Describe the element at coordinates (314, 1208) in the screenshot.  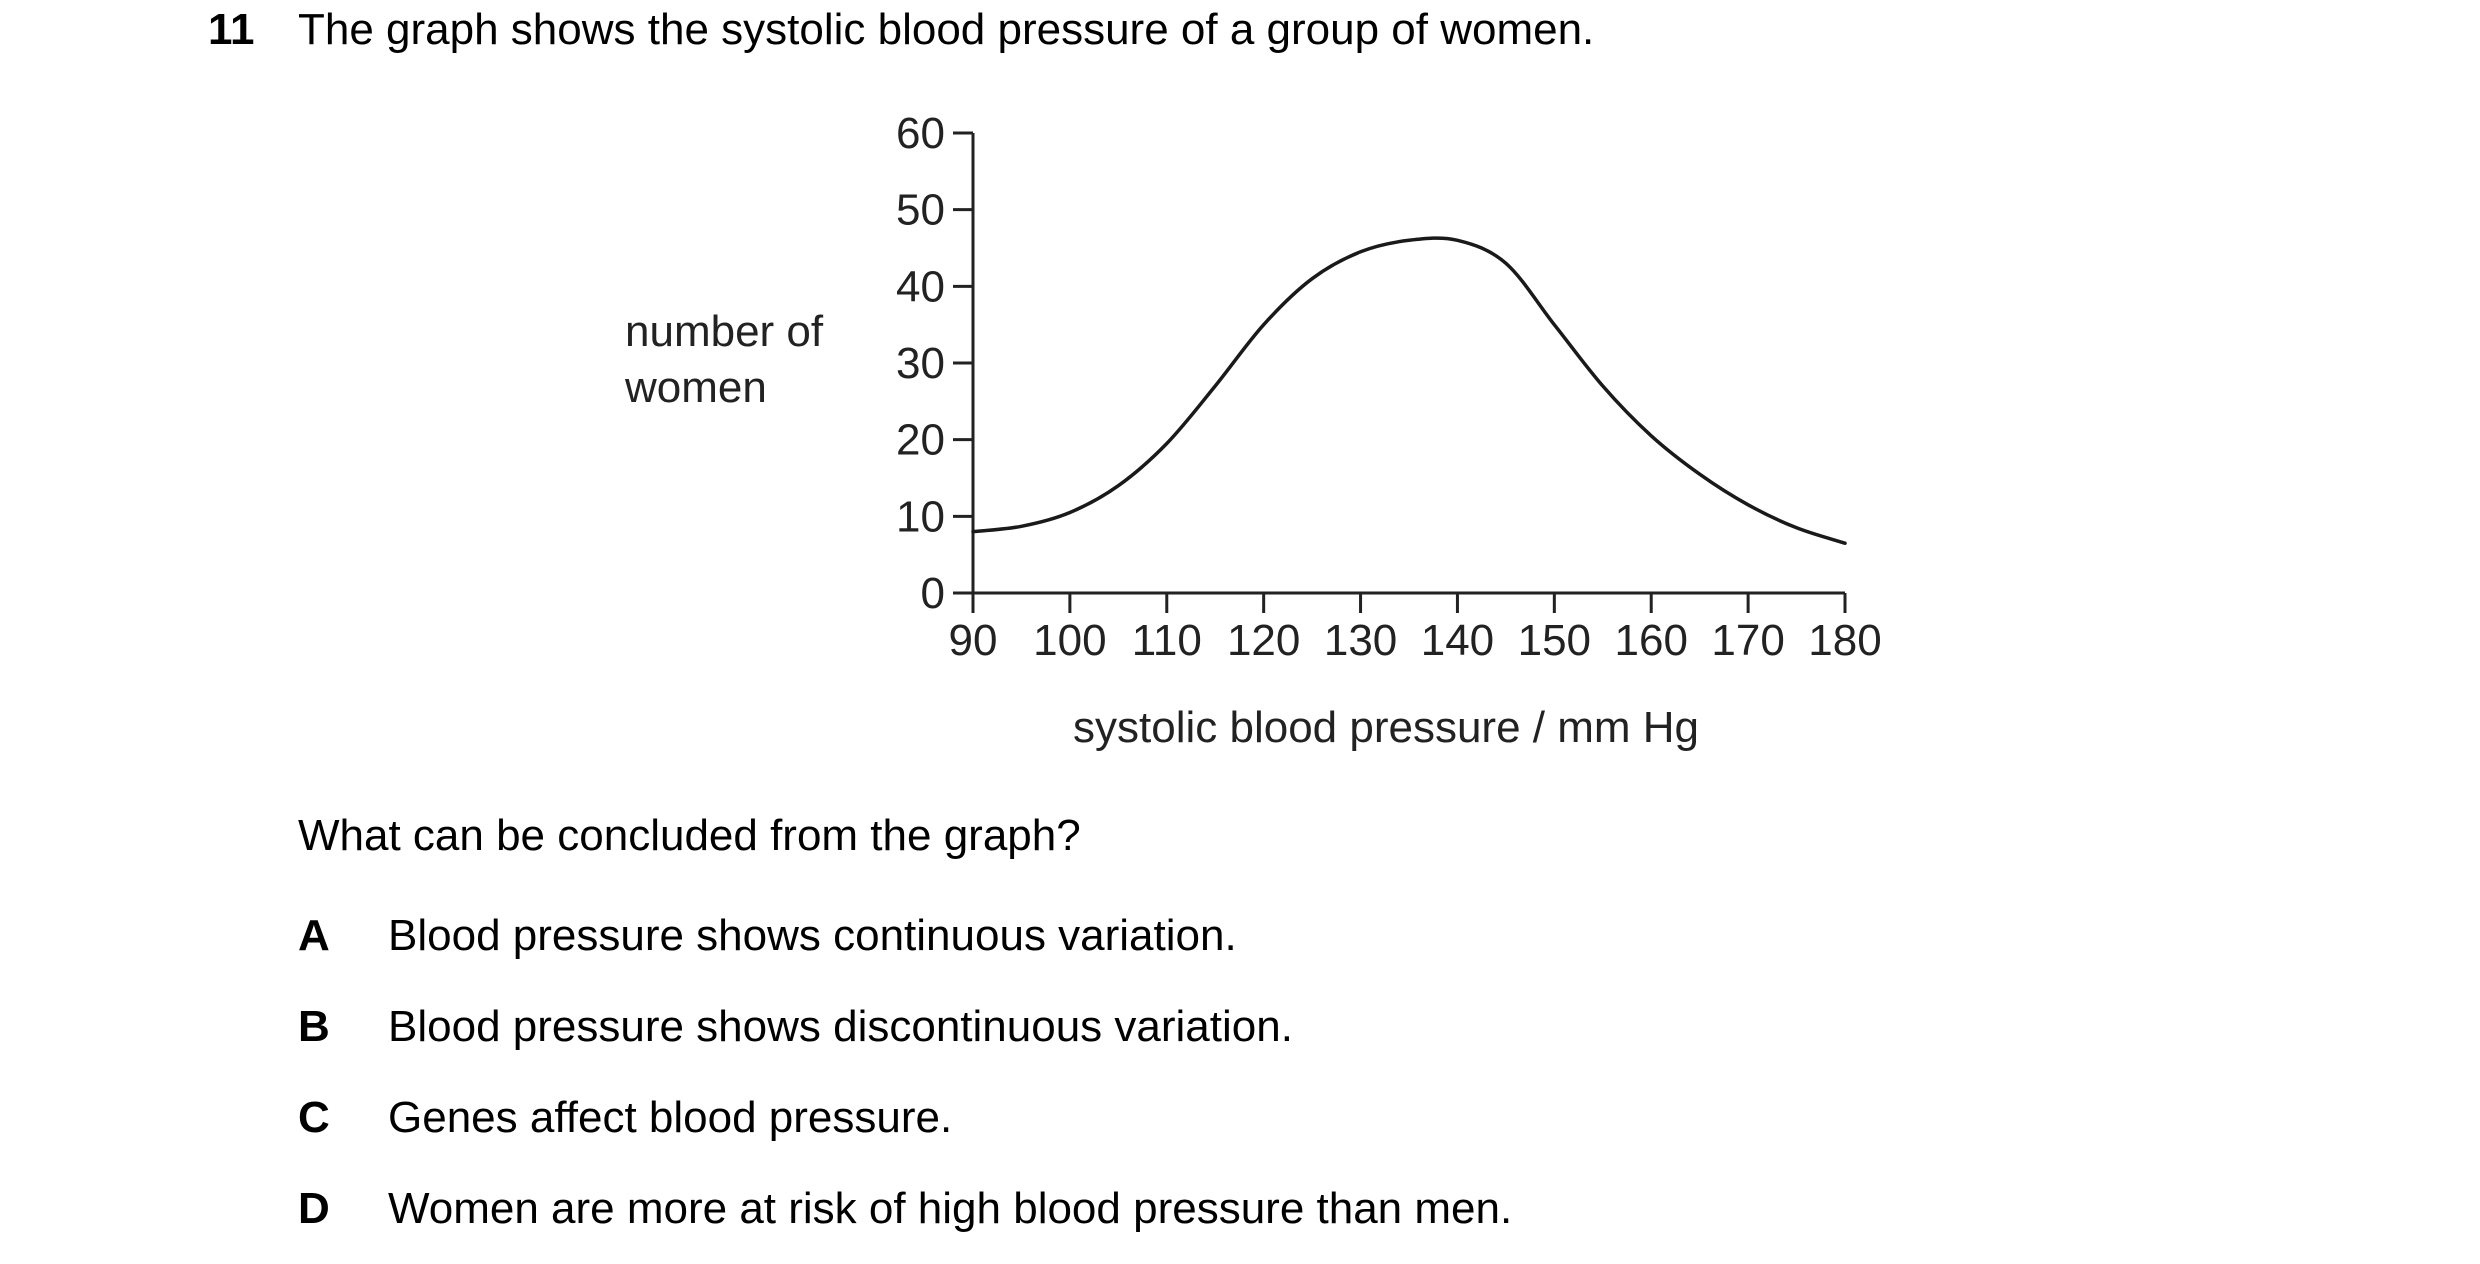
I see `option-d-letter: D` at that location.